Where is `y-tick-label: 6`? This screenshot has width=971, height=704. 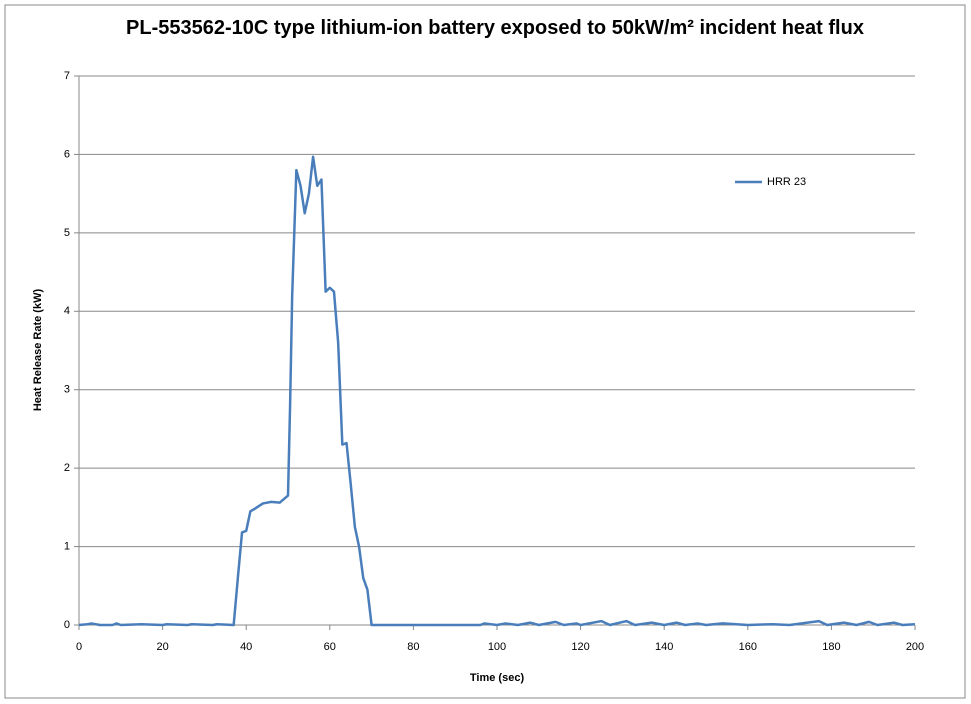 y-tick-label: 6 is located at coordinates (67, 154).